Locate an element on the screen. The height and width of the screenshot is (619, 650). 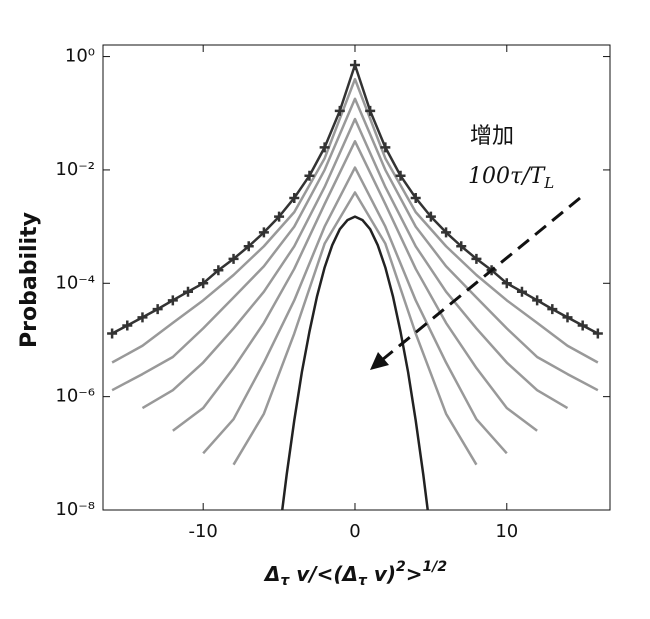
y-tick-label: 10⁻⁶ is located at coordinates (75, 396).